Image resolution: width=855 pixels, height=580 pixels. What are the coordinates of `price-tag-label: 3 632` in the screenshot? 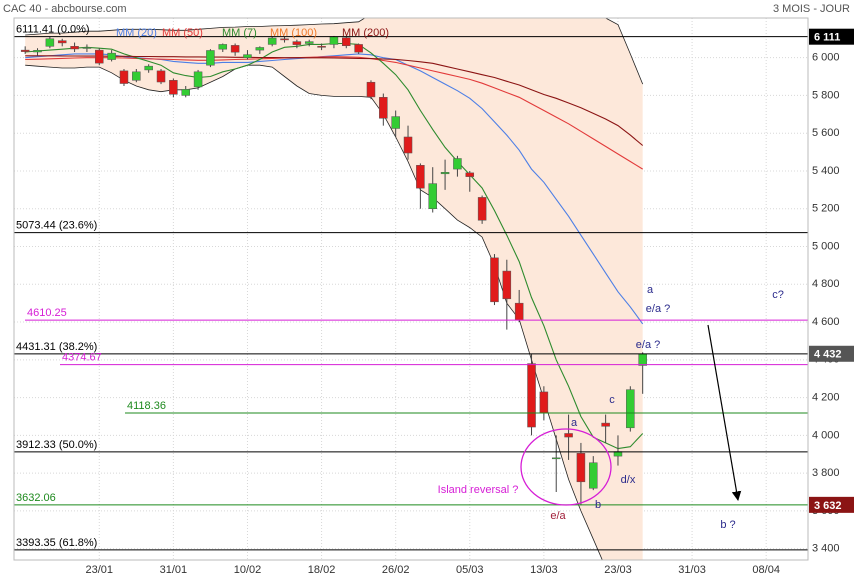 It's located at (828, 506).